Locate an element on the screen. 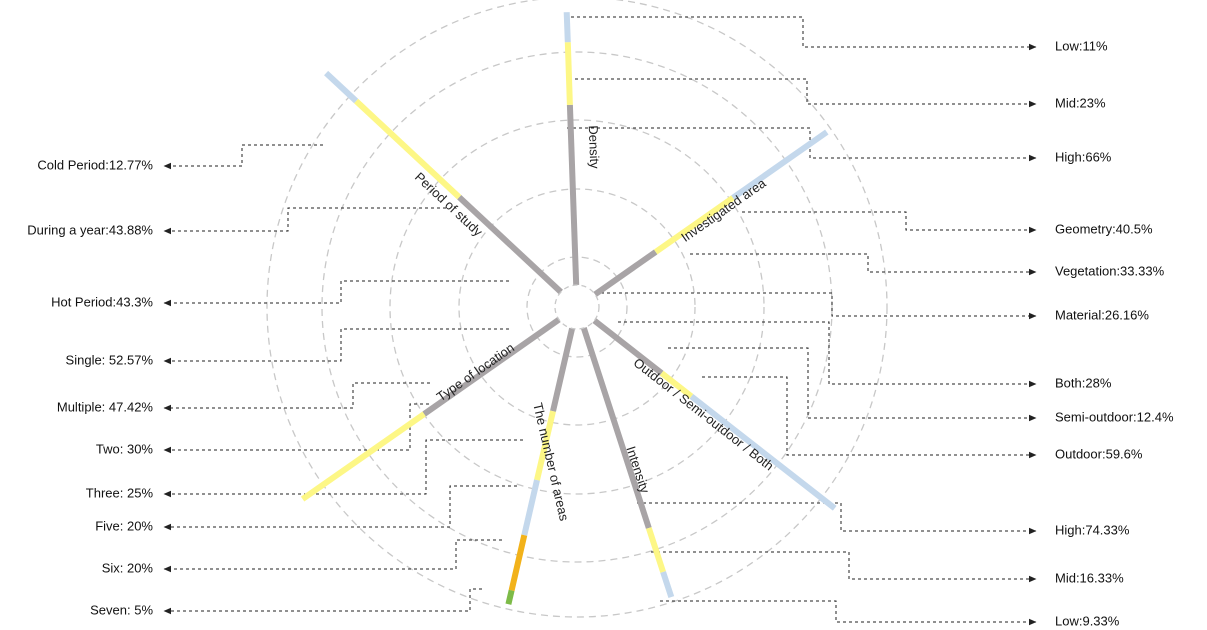  label-right-semi-outdoor-12-4: Semi-outdoor:12.4% is located at coordinates (1114, 416).